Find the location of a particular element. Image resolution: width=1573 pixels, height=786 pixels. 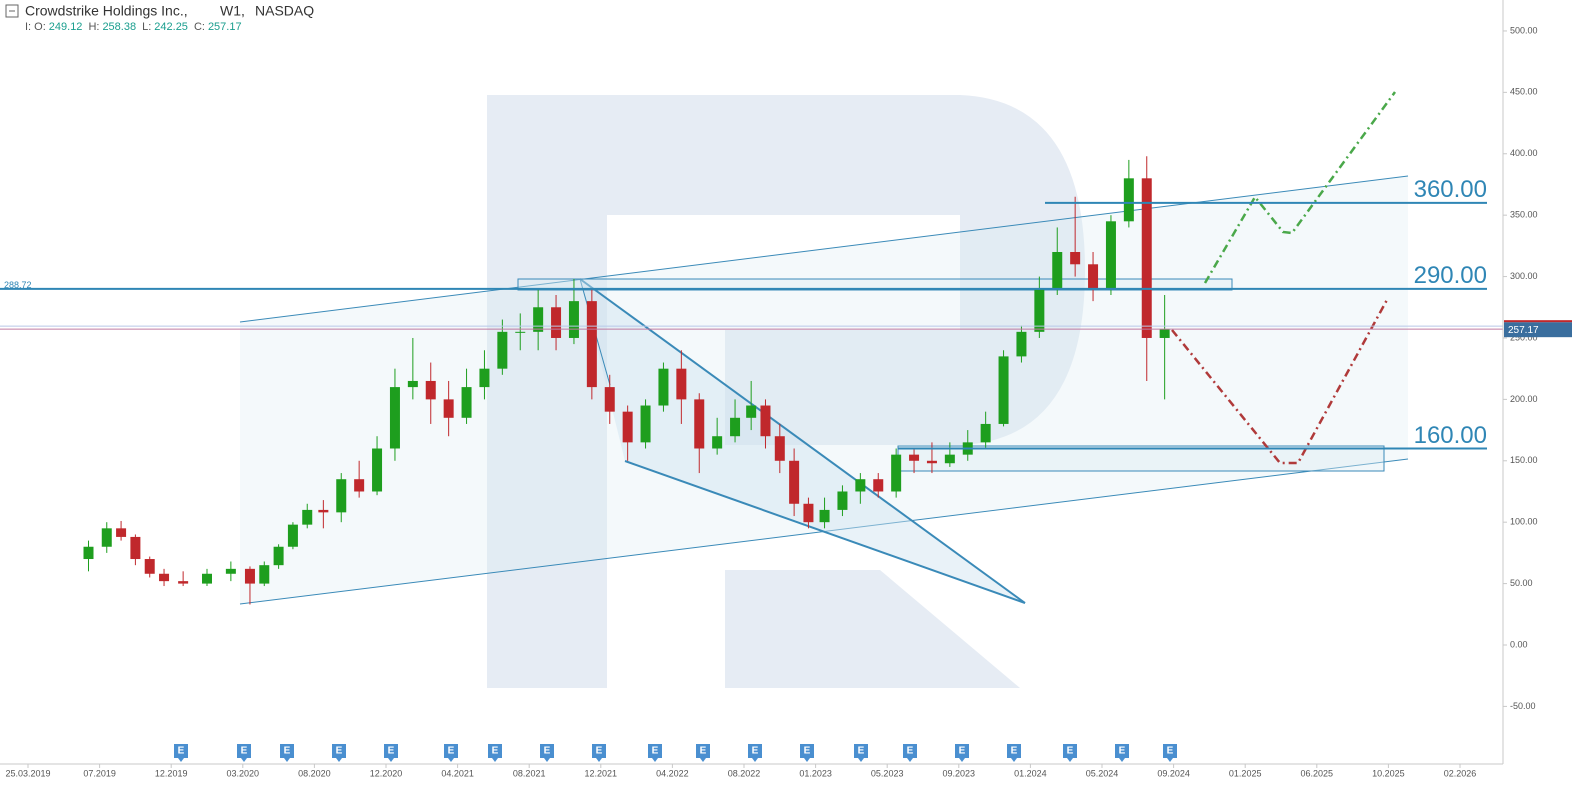

symbol: Crowdstrike Holdings Inc., is located at coordinates (106, 11).